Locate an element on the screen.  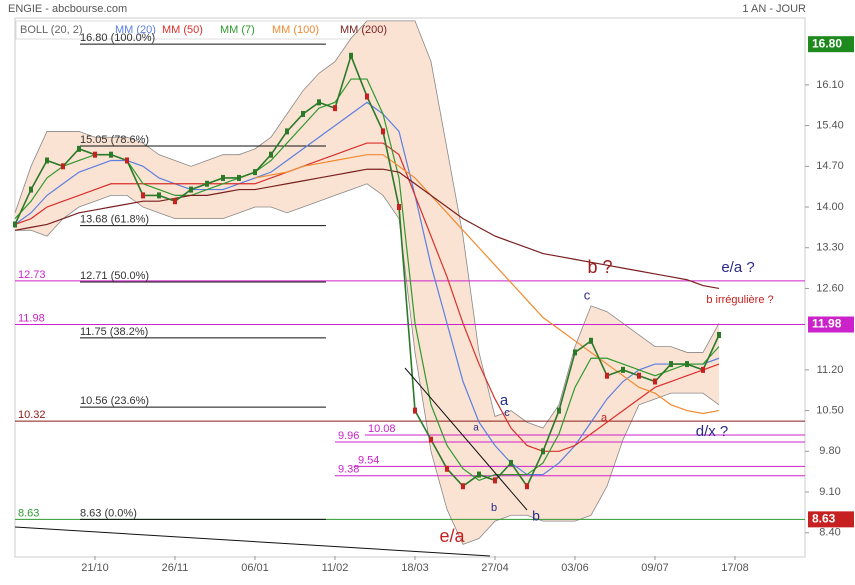
chart-subtitle: 1 AN - JOUR is located at coordinates (774, 9).